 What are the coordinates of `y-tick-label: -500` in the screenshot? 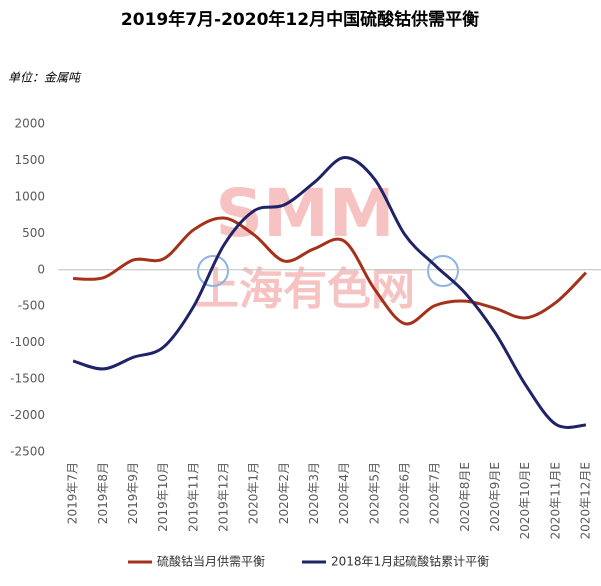 It's located at (31, 306).